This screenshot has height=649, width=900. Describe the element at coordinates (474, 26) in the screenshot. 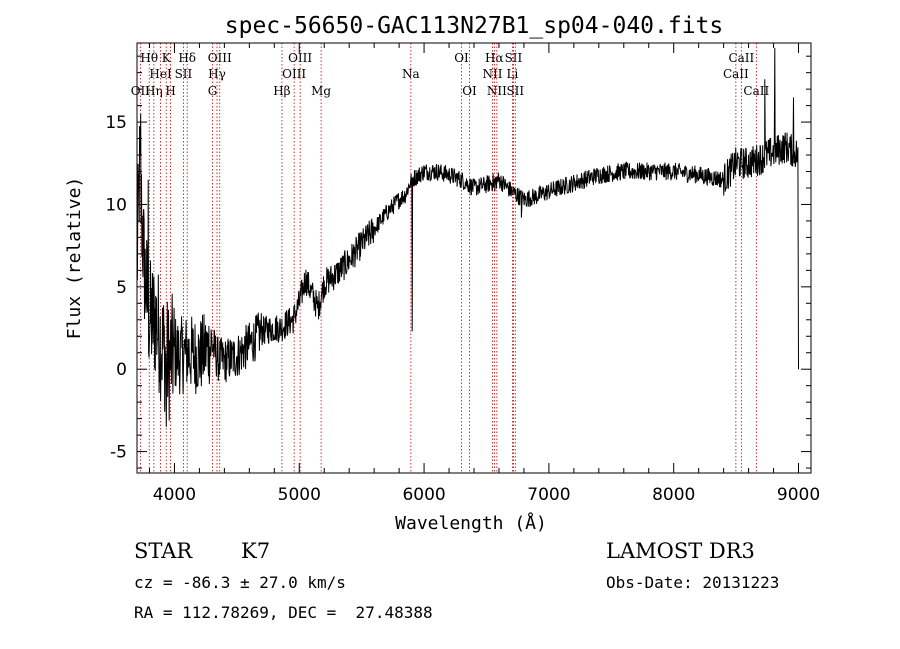

I see `chart-title: spec-56650-GAC113N27B1_sp04-040.fits` at that location.